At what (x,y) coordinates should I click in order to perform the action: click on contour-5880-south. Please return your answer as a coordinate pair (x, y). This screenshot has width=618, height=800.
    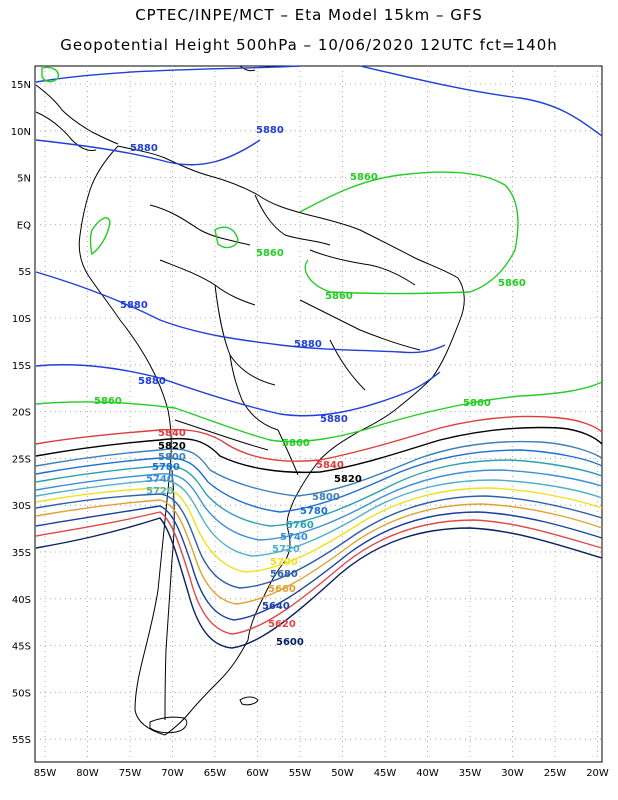
    Looking at the image, I should click on (238, 390).